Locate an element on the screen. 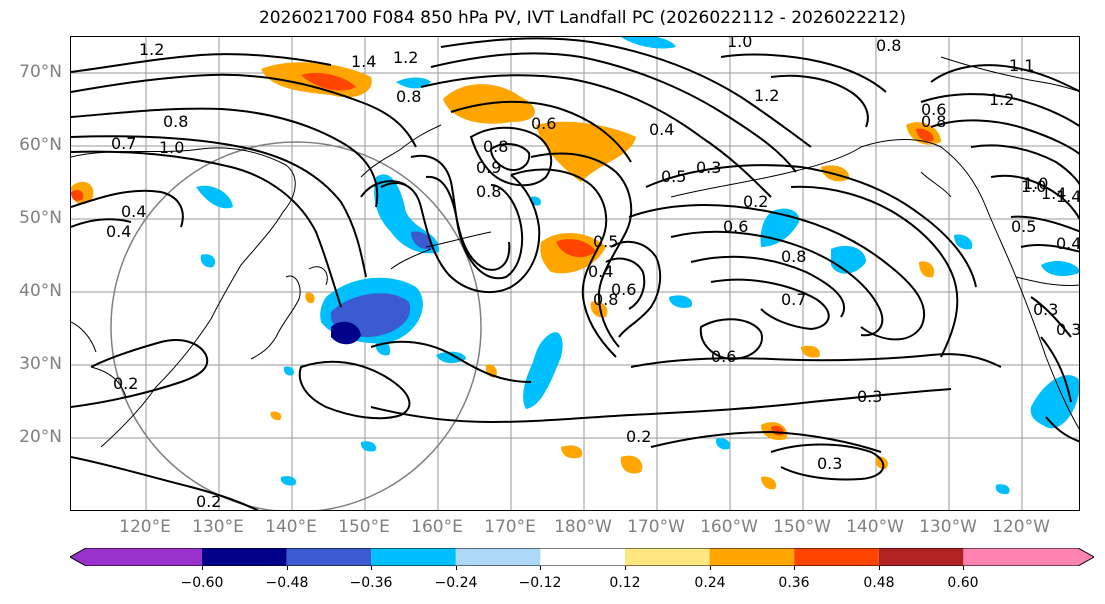 The width and height of the screenshot is (1105, 604). colorbar-tick-label: −0.60 is located at coordinates (202, 583).